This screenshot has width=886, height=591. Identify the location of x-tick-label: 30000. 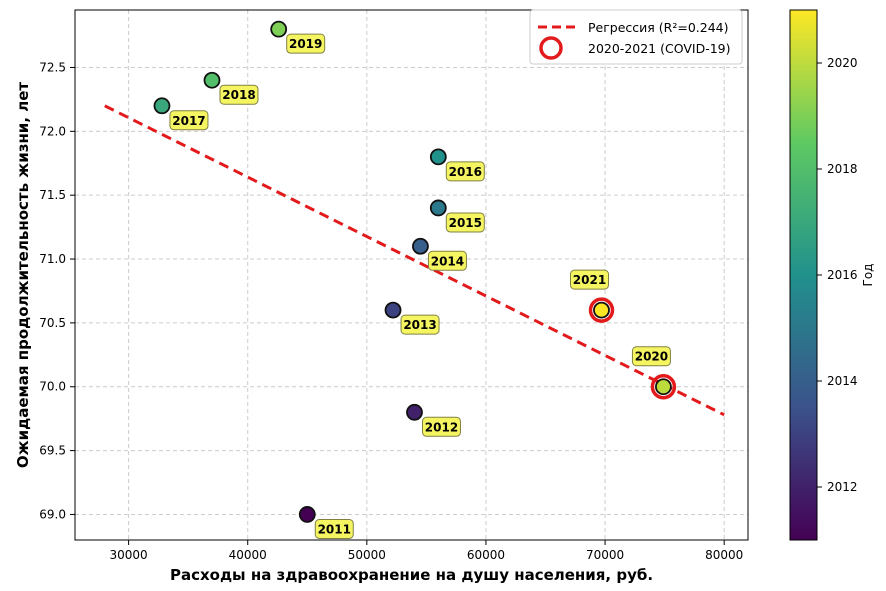
(129, 555).